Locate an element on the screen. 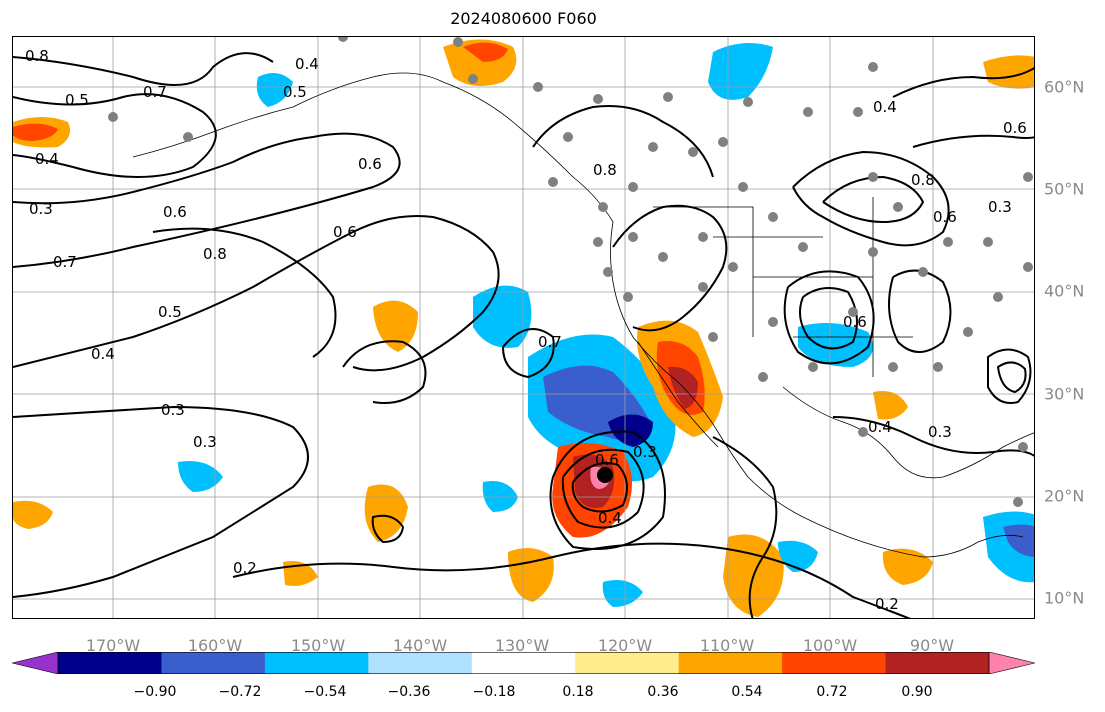 The image size is (1105, 712). longitude-label: 110°W is located at coordinates (727, 645).